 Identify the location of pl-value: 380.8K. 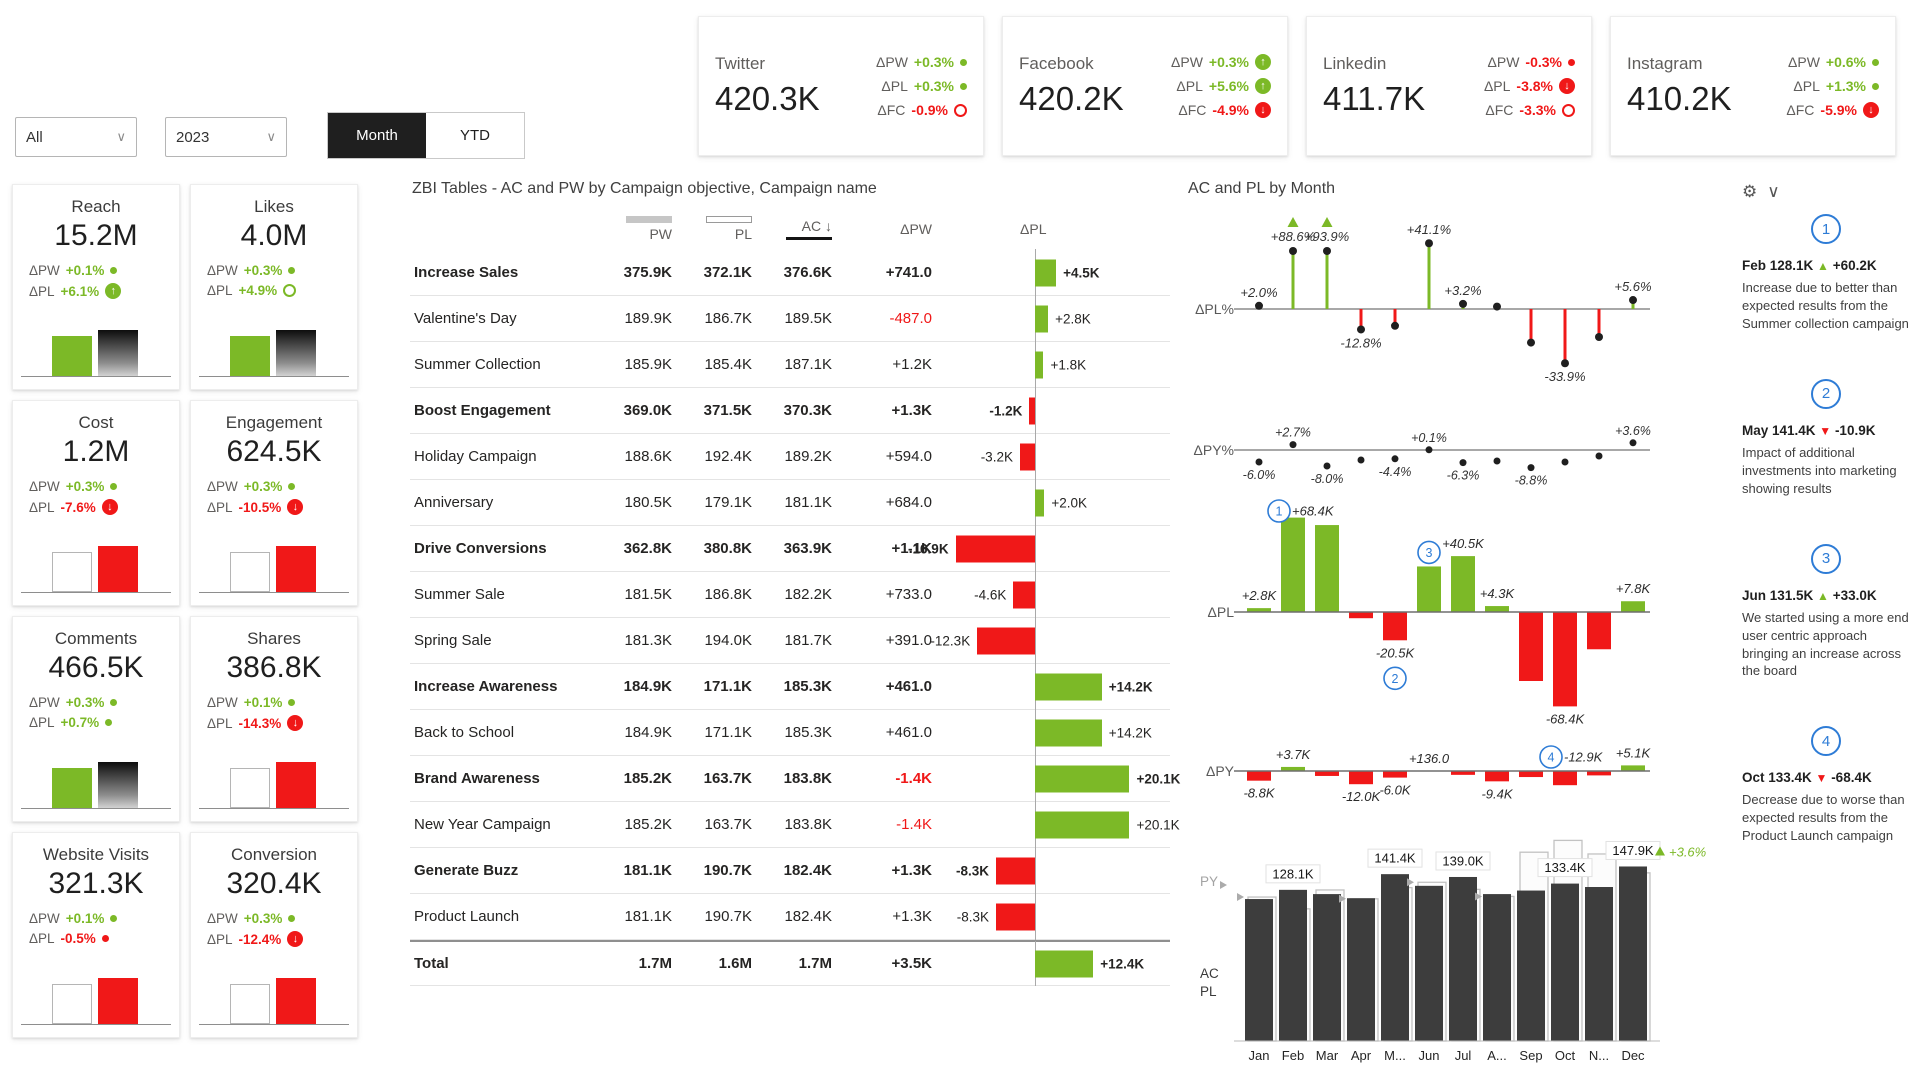
(727, 548).